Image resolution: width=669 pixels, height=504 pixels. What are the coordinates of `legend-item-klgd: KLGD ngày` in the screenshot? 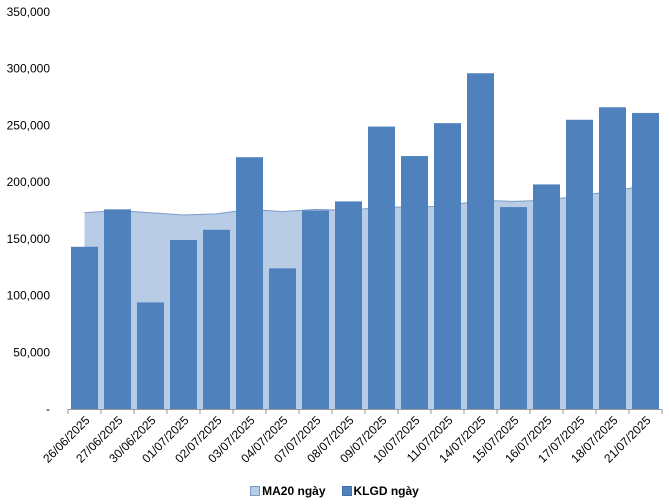 It's located at (380, 491).